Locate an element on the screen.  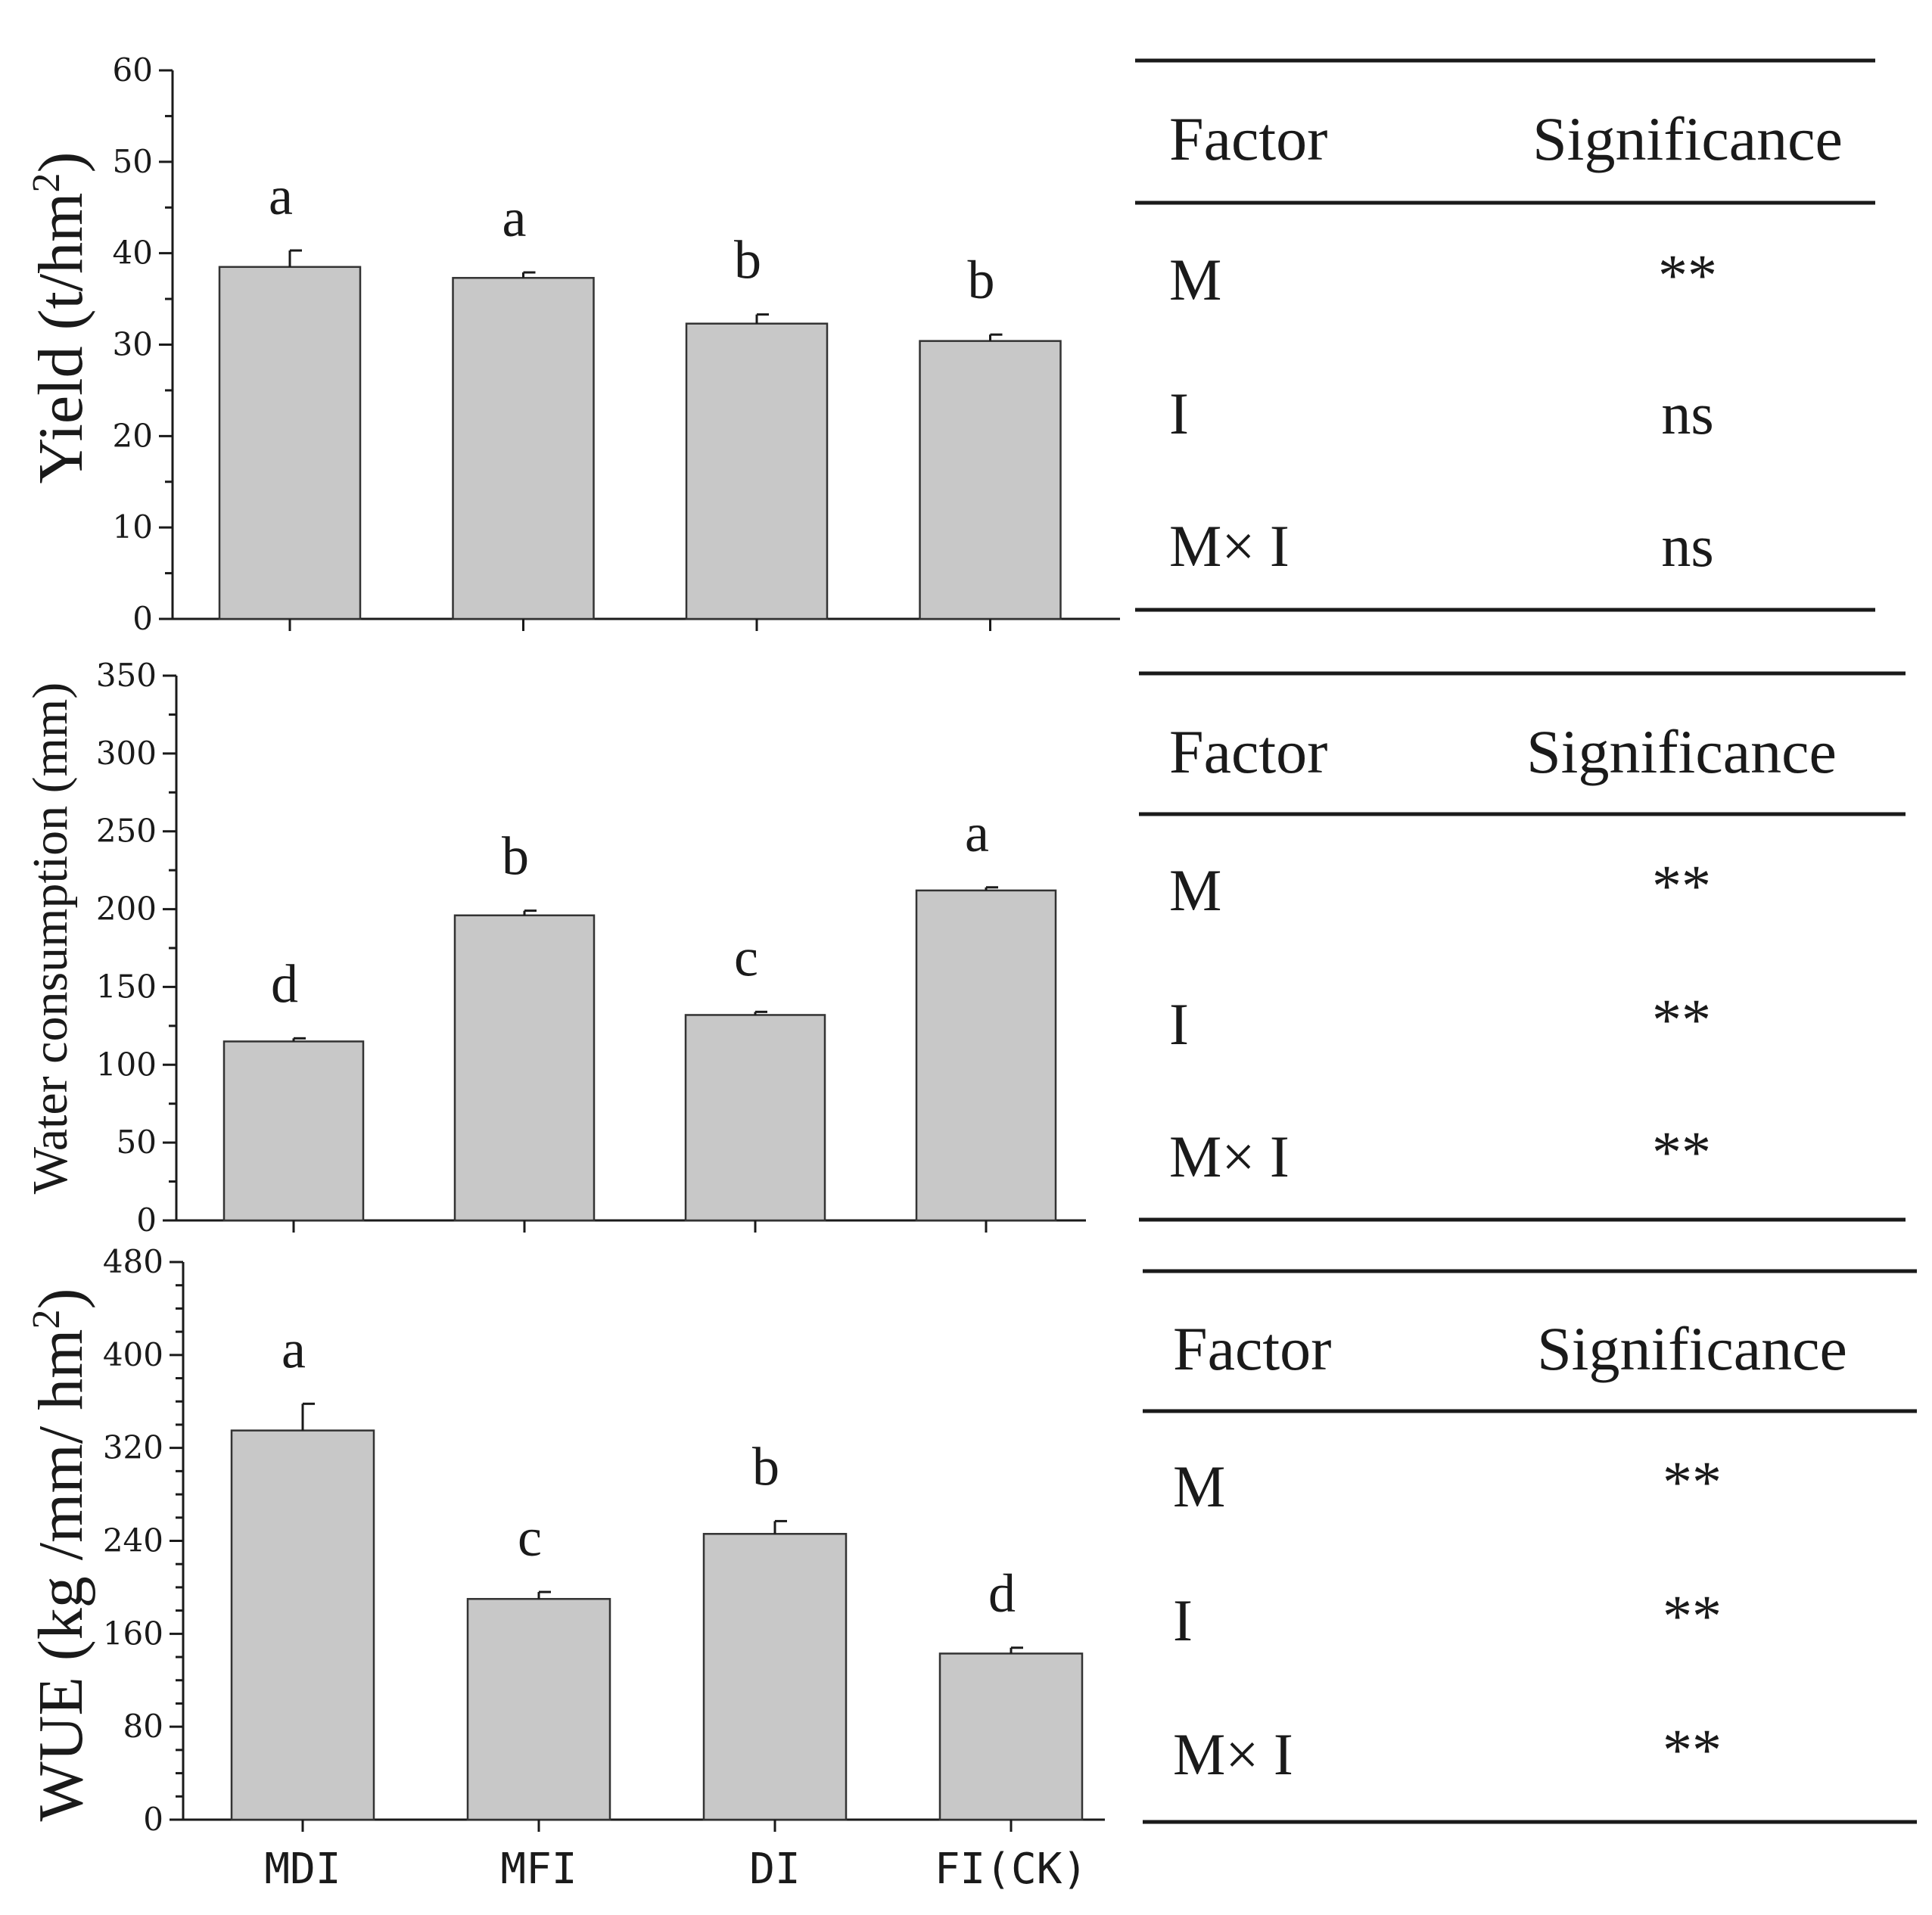
y-tick-label: 60 is located at coordinates (133, 70).